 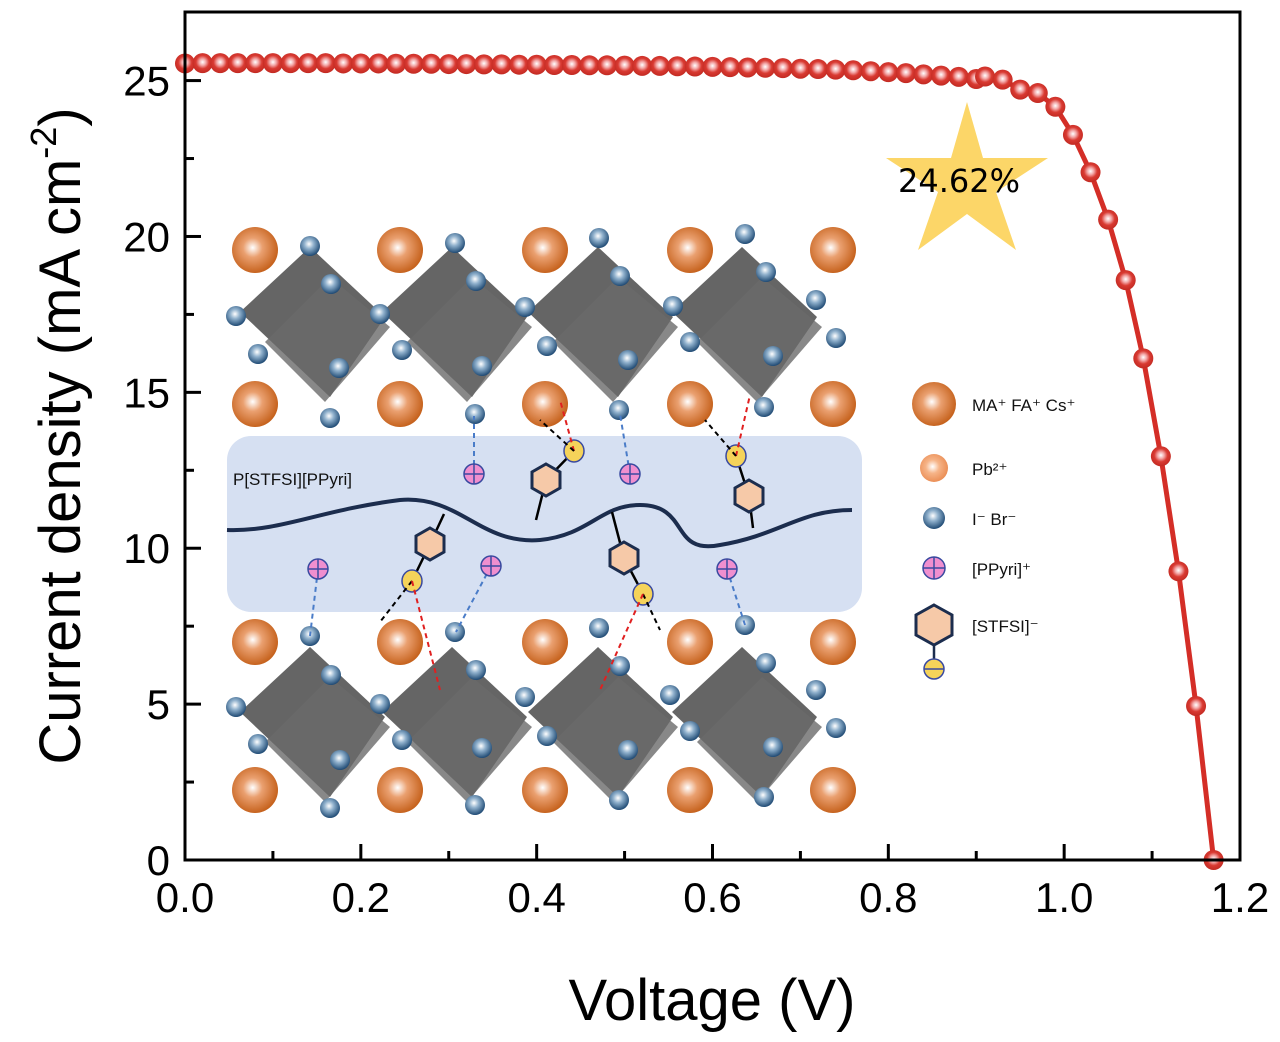 I want to click on y-axis-title-sup: -2, so click(x=43, y=143).